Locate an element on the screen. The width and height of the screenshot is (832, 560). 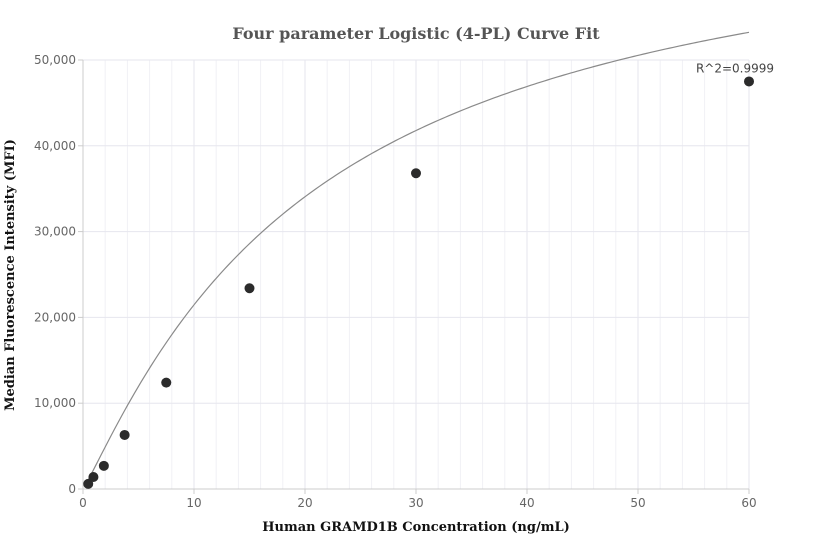
x-tick-label: 60 is located at coordinates (748, 503).